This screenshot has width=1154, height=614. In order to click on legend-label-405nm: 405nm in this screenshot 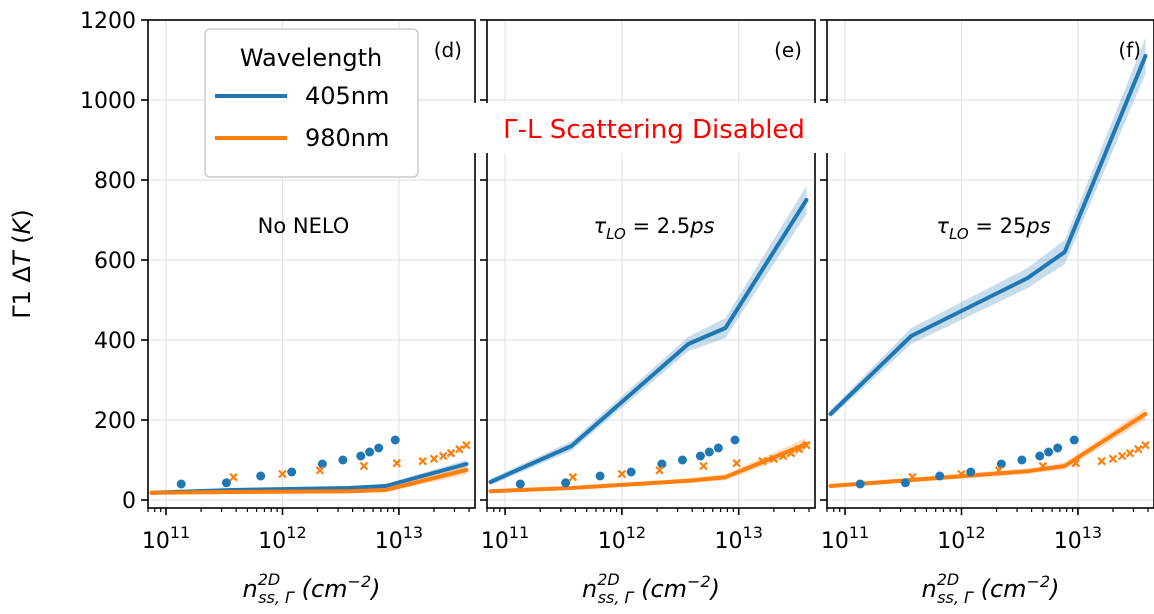, I will do `click(347, 96)`.